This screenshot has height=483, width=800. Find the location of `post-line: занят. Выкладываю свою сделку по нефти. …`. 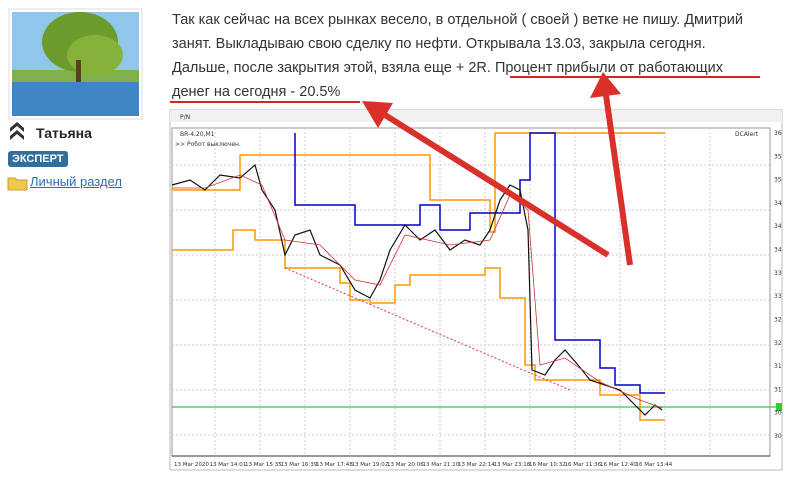

post-line: занят. Выкладываю свою сделку по нефти. … is located at coordinates (439, 44).